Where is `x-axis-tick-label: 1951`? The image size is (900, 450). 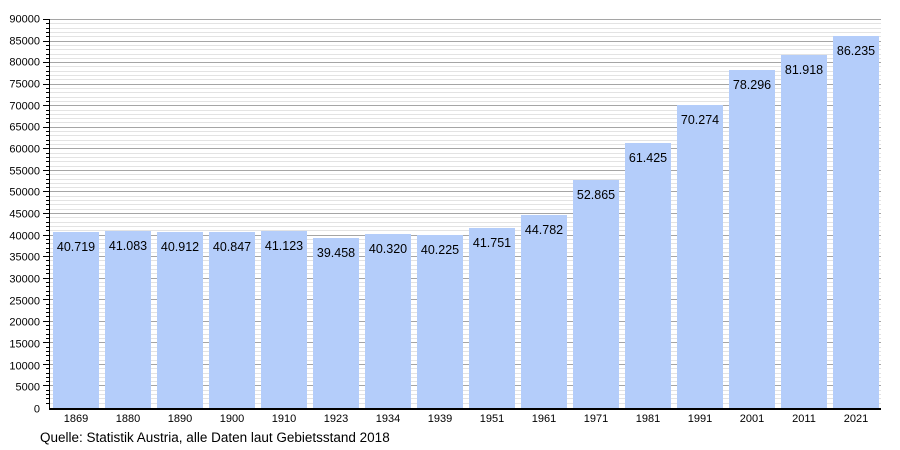 x-axis-tick-label: 1951 is located at coordinates (492, 419).